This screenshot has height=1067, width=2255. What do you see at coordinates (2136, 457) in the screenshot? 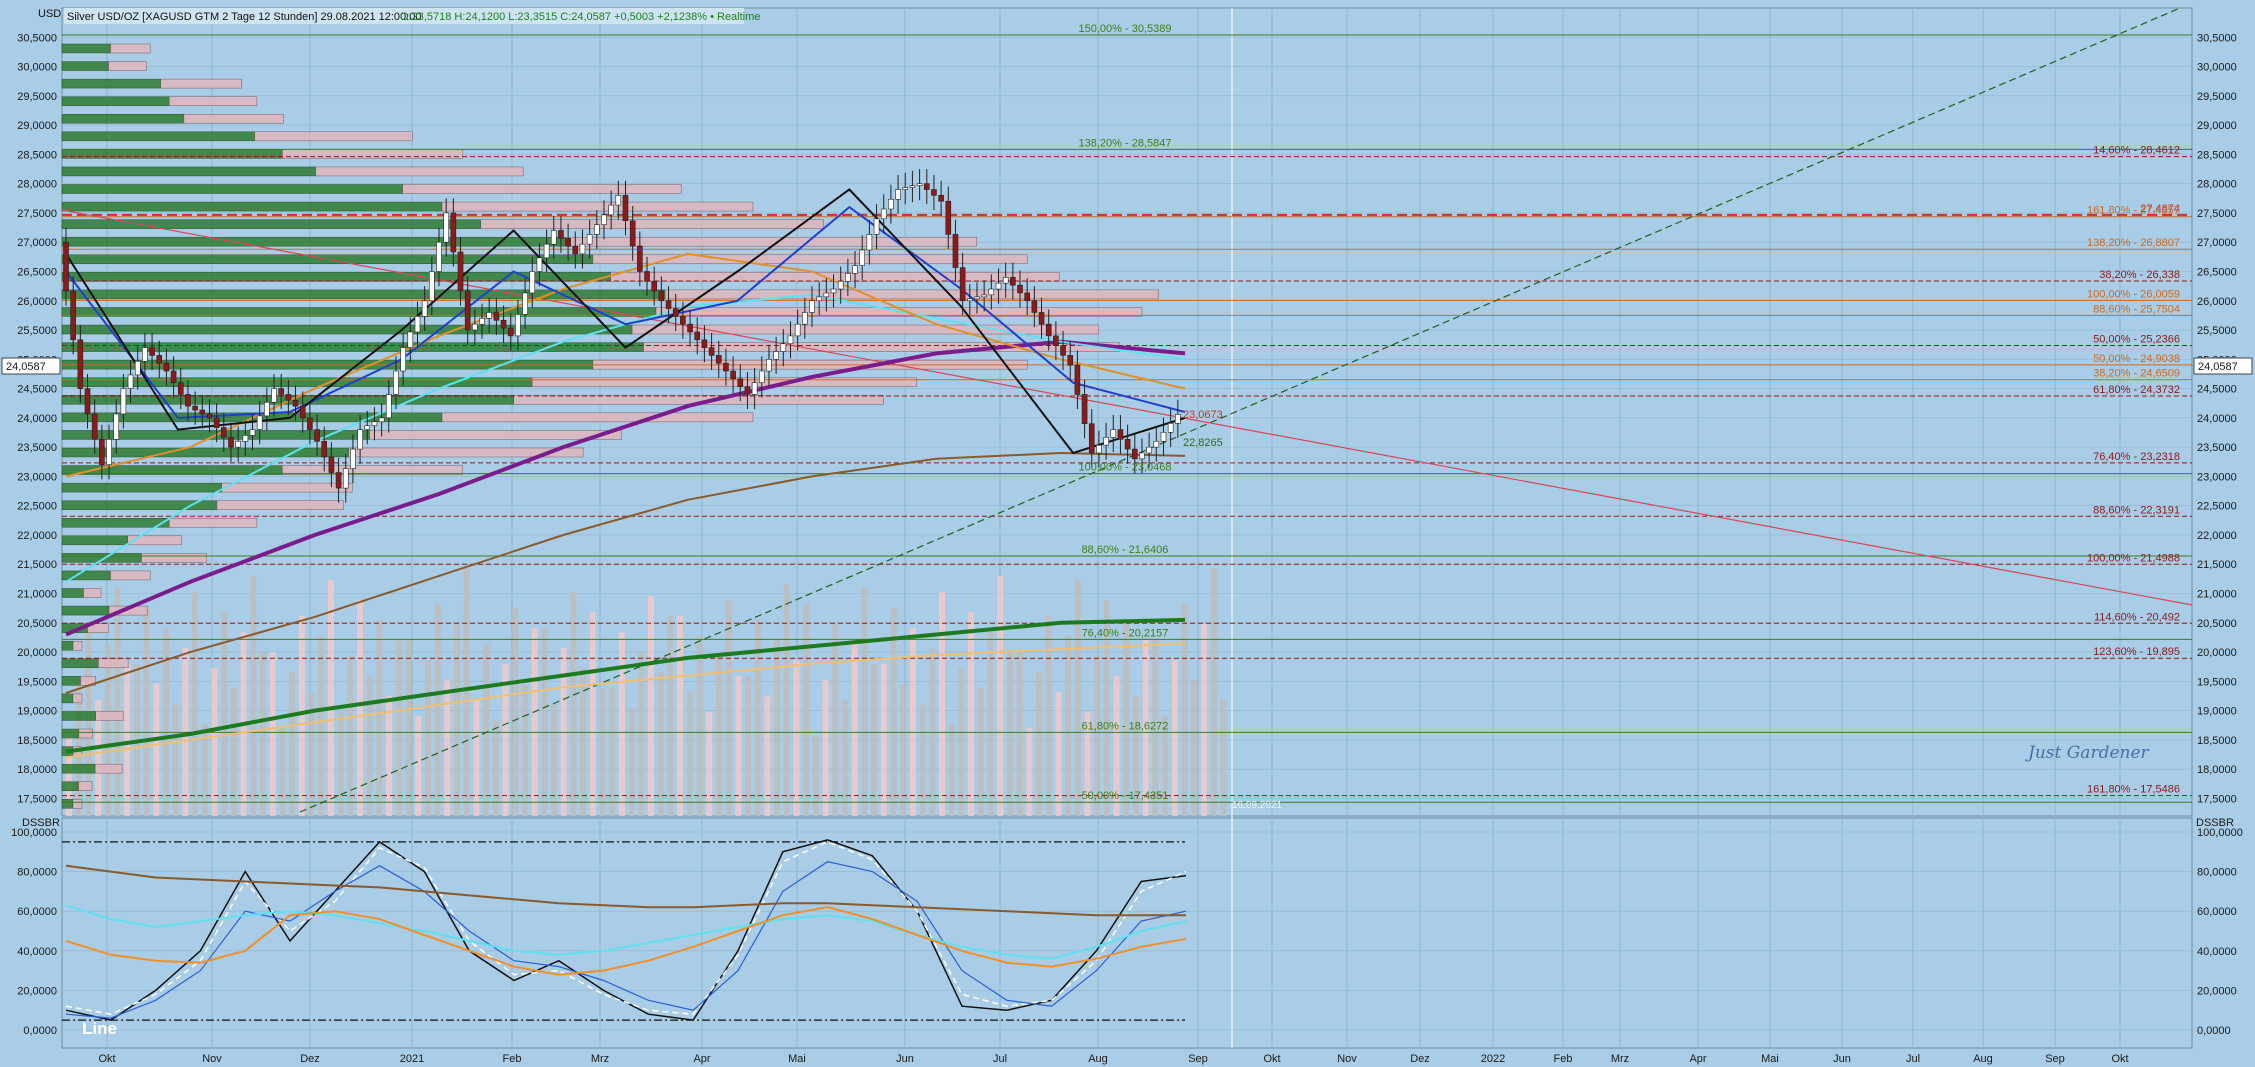
I see `level-label: 76,40% - 23,2318` at bounding box center [2136, 457].